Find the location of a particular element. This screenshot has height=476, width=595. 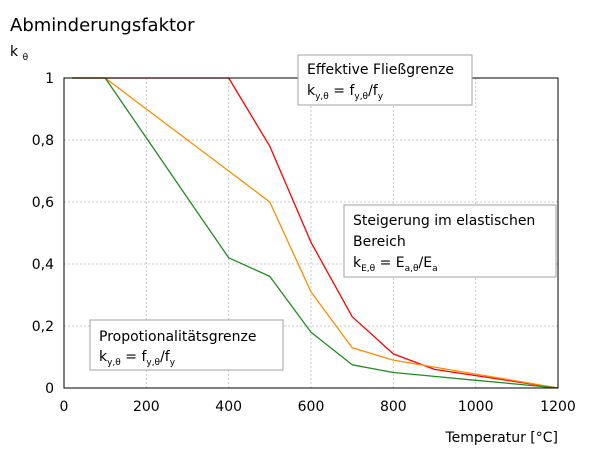

formula-text: = E is located at coordinates (389, 263).